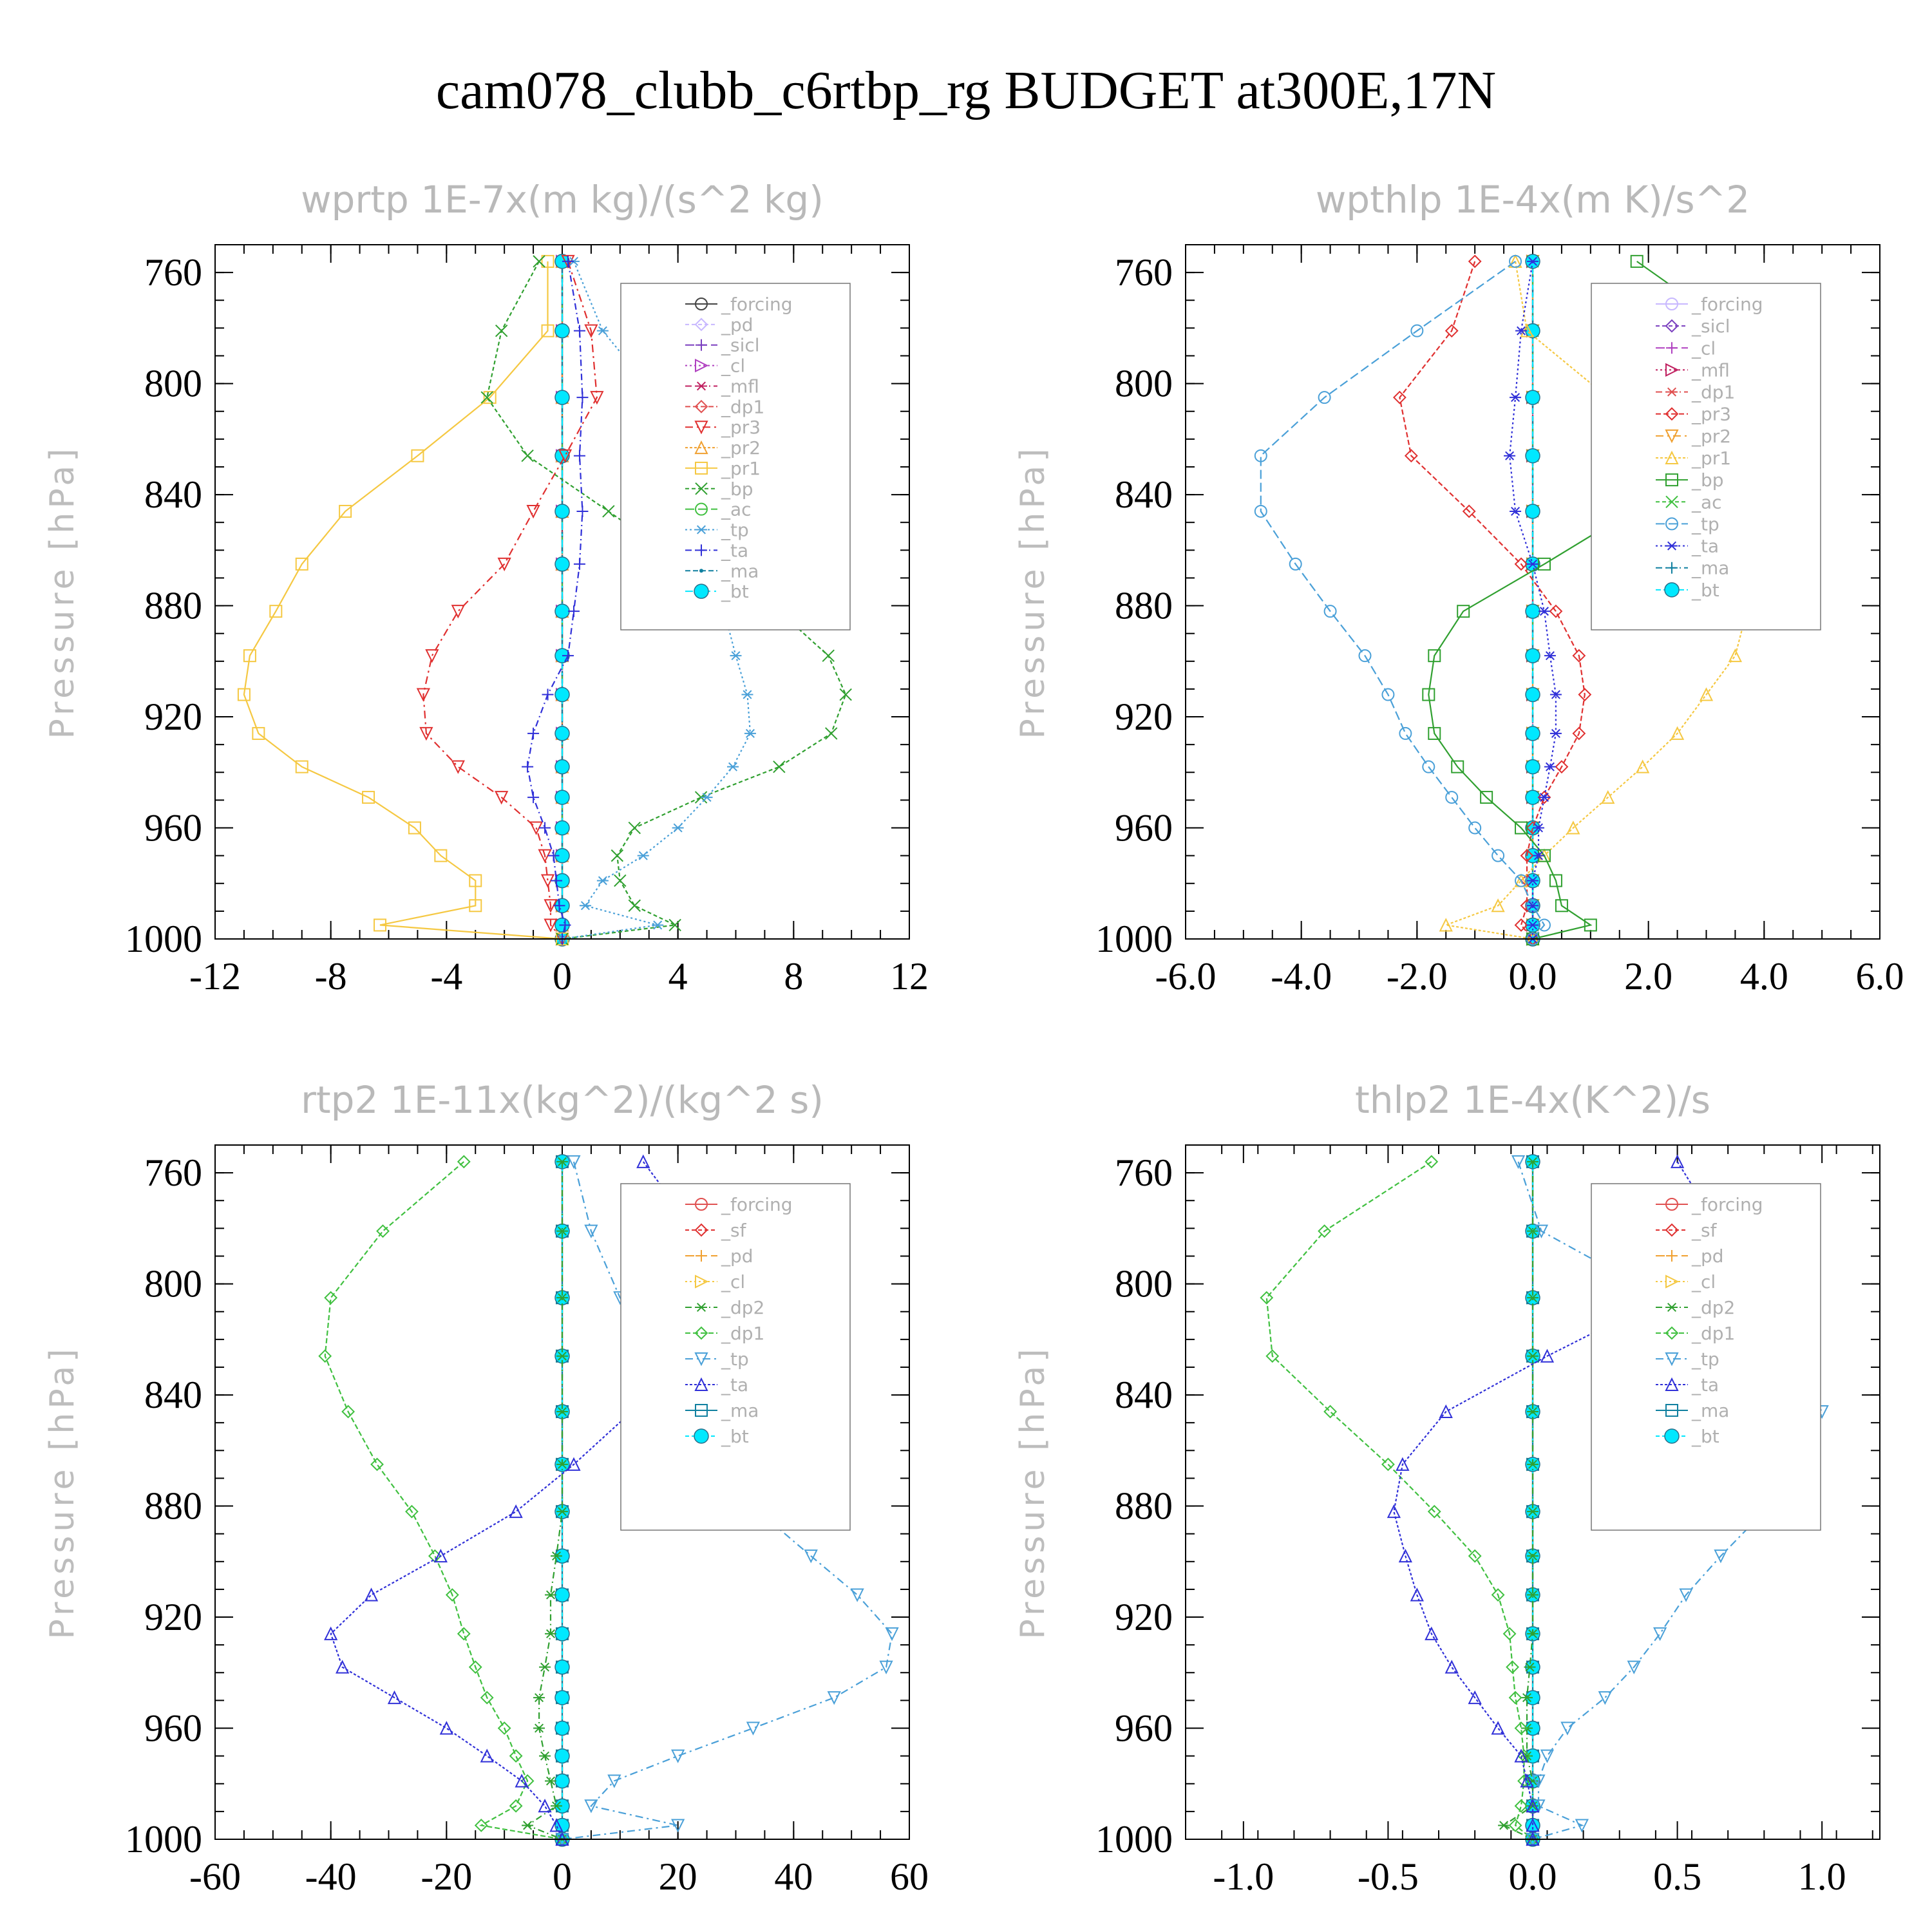  I want to click on x-tick-label: 6.0, so click(1880, 976).